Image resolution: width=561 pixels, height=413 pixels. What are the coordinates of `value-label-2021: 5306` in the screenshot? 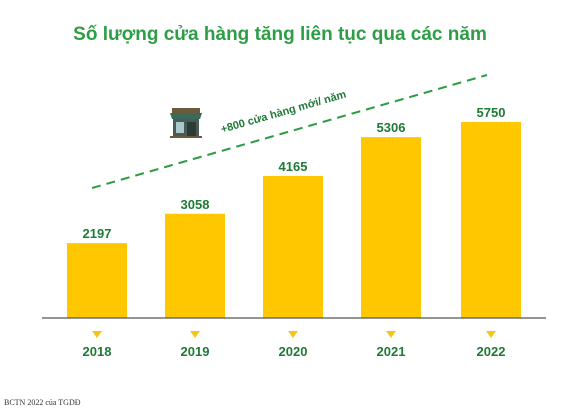 It's located at (391, 127).